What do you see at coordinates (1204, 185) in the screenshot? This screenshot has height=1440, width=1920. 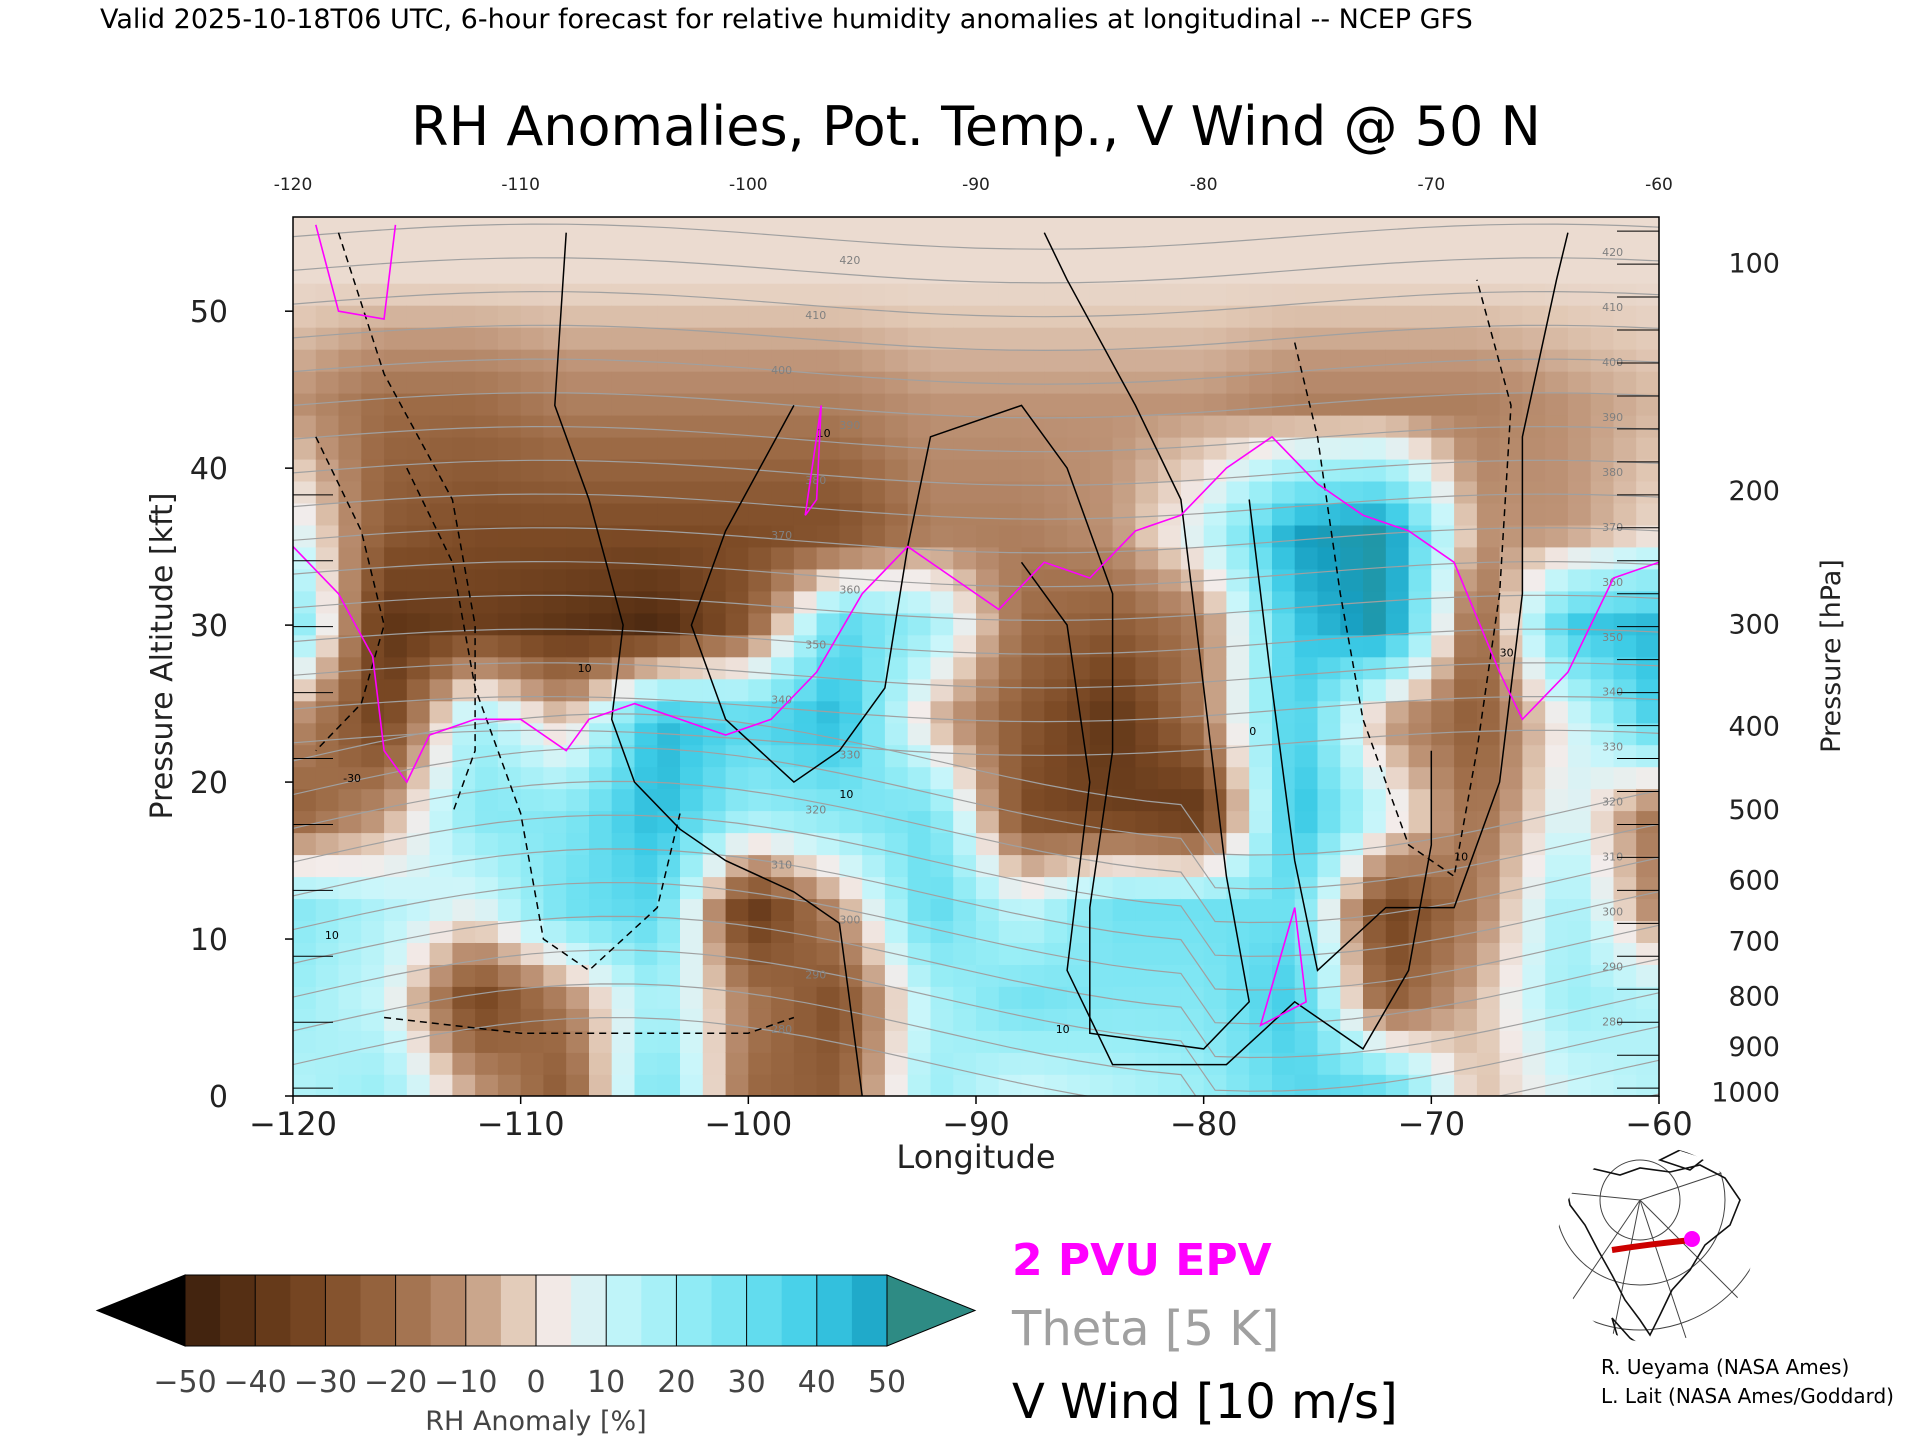 I see `x-tick-label-top: -80` at bounding box center [1204, 185].